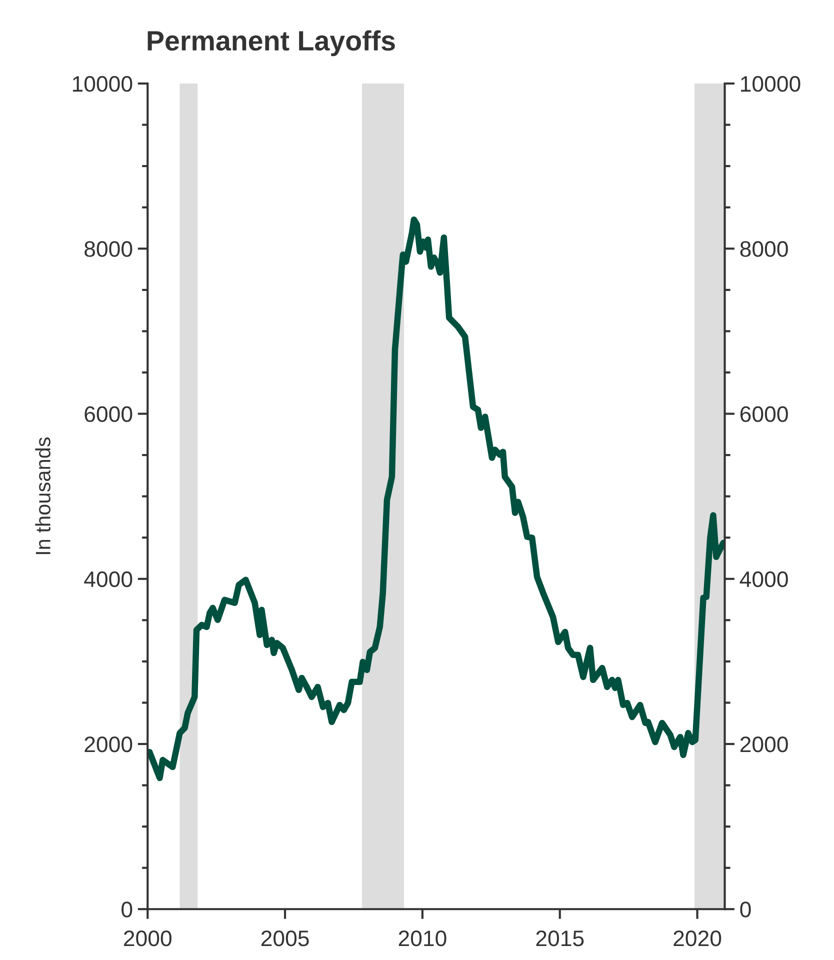  What do you see at coordinates (127, 910) in the screenshot?
I see `y-tick-label: 0` at bounding box center [127, 910].